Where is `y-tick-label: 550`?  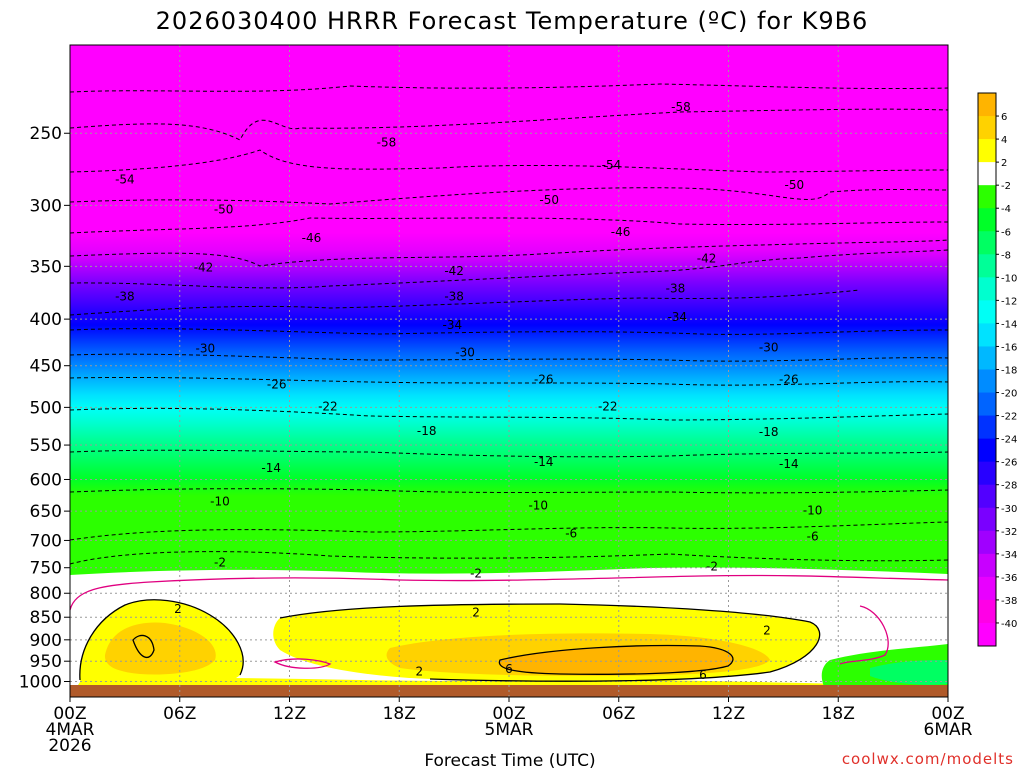 y-tick-label: 550 is located at coordinates (46, 446).